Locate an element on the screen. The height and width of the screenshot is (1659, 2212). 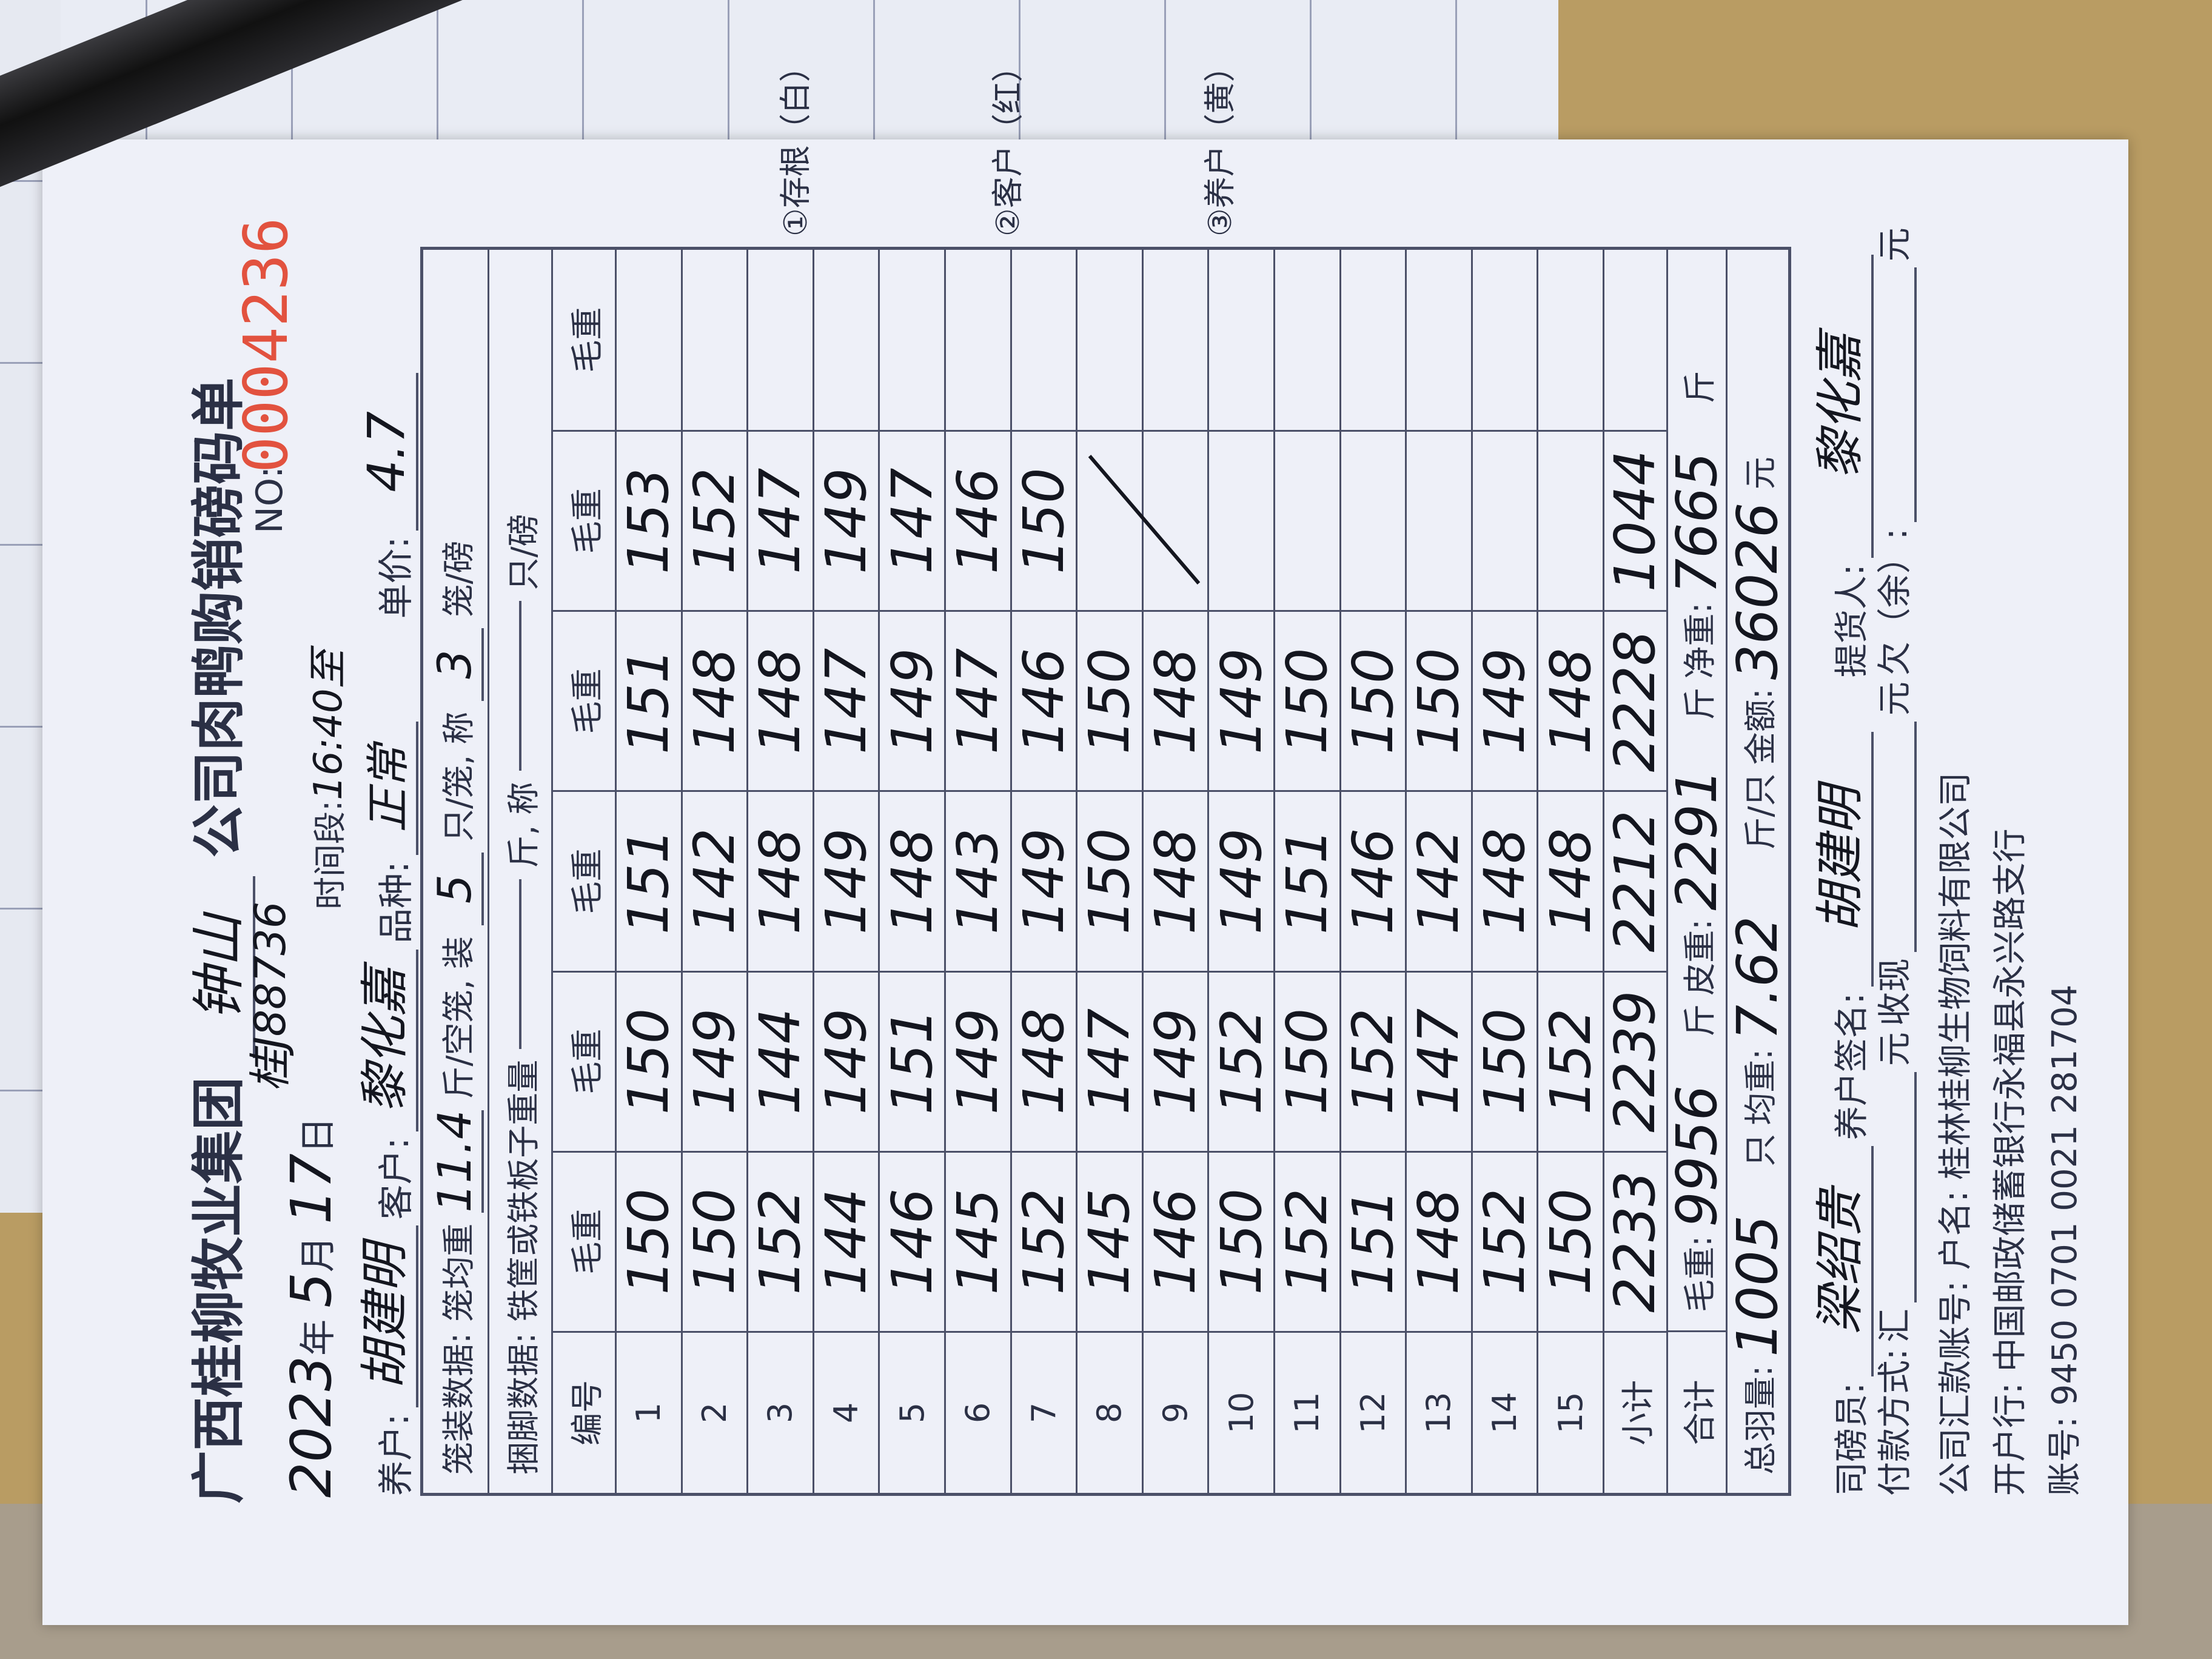
pickup-signature: 黎化嘉 is located at coordinates (1837, 406).